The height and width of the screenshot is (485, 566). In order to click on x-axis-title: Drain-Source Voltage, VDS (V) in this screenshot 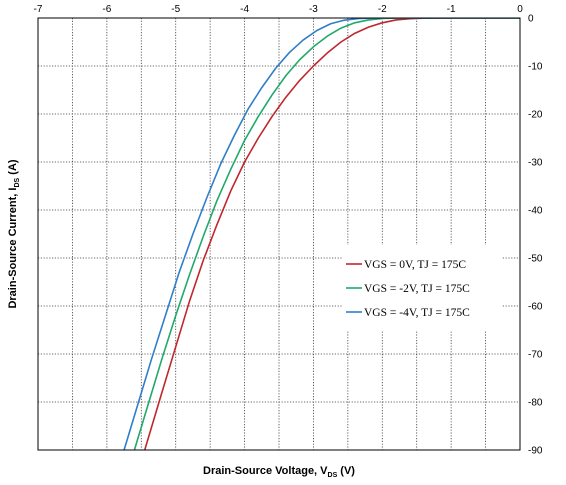, I will do `click(279, 472)`.